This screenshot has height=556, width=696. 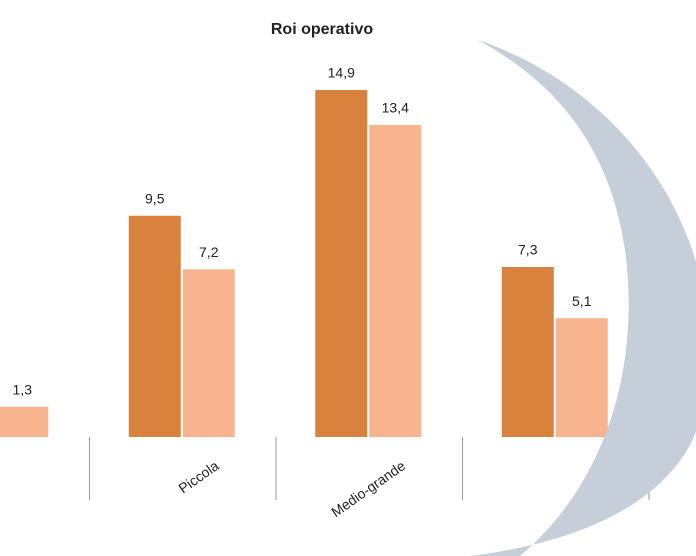 What do you see at coordinates (209, 252) in the screenshot?
I see `value-label: 7,2` at bounding box center [209, 252].